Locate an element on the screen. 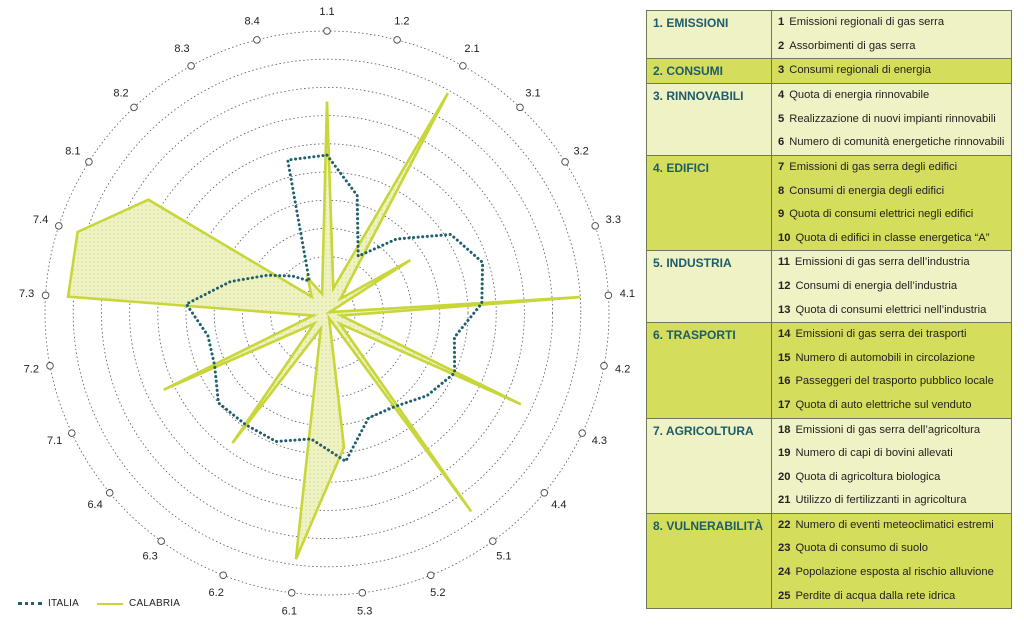 Image resolution: width=1024 pixels, height=628 pixels. indicator-number: 2 is located at coordinates (781, 45).